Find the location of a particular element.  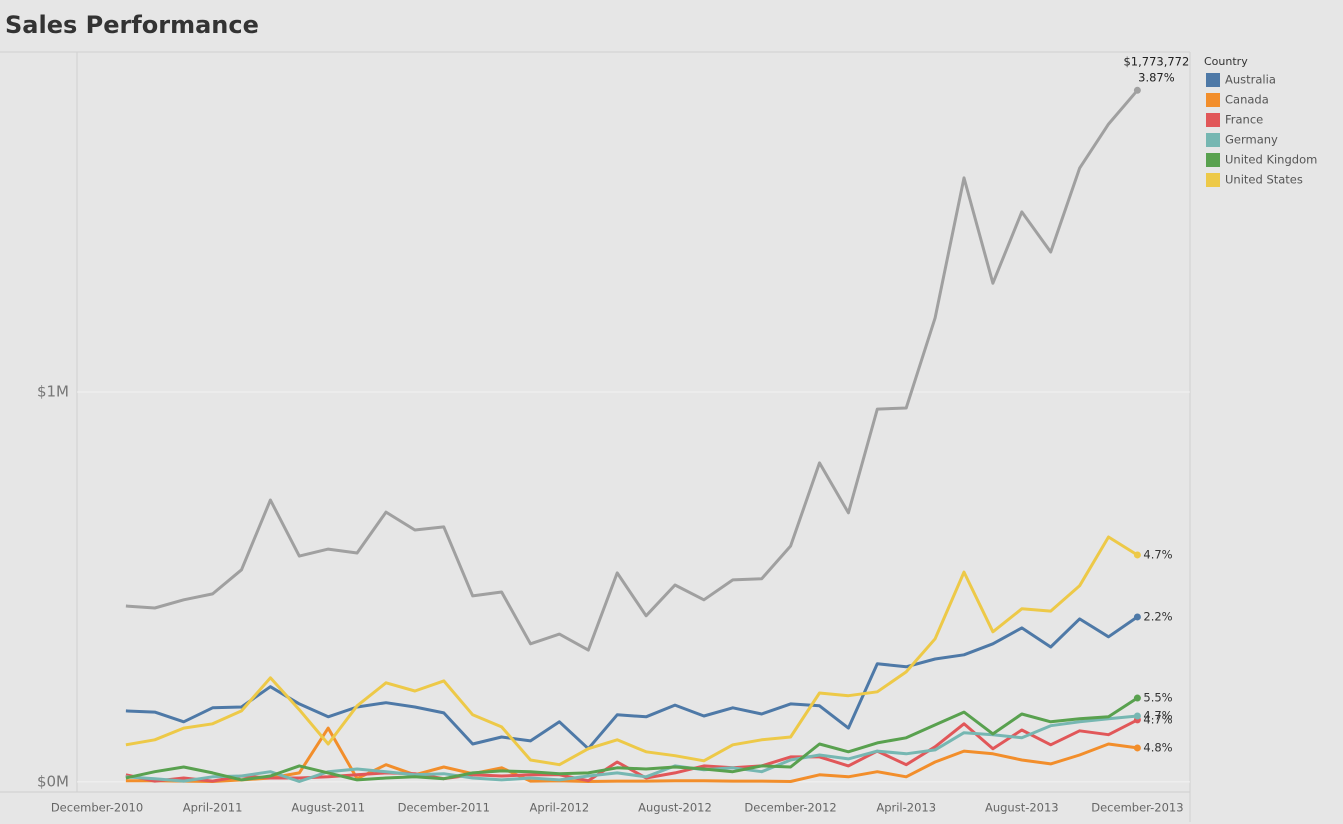

y-tick-label: $1M is located at coordinates (53, 391).